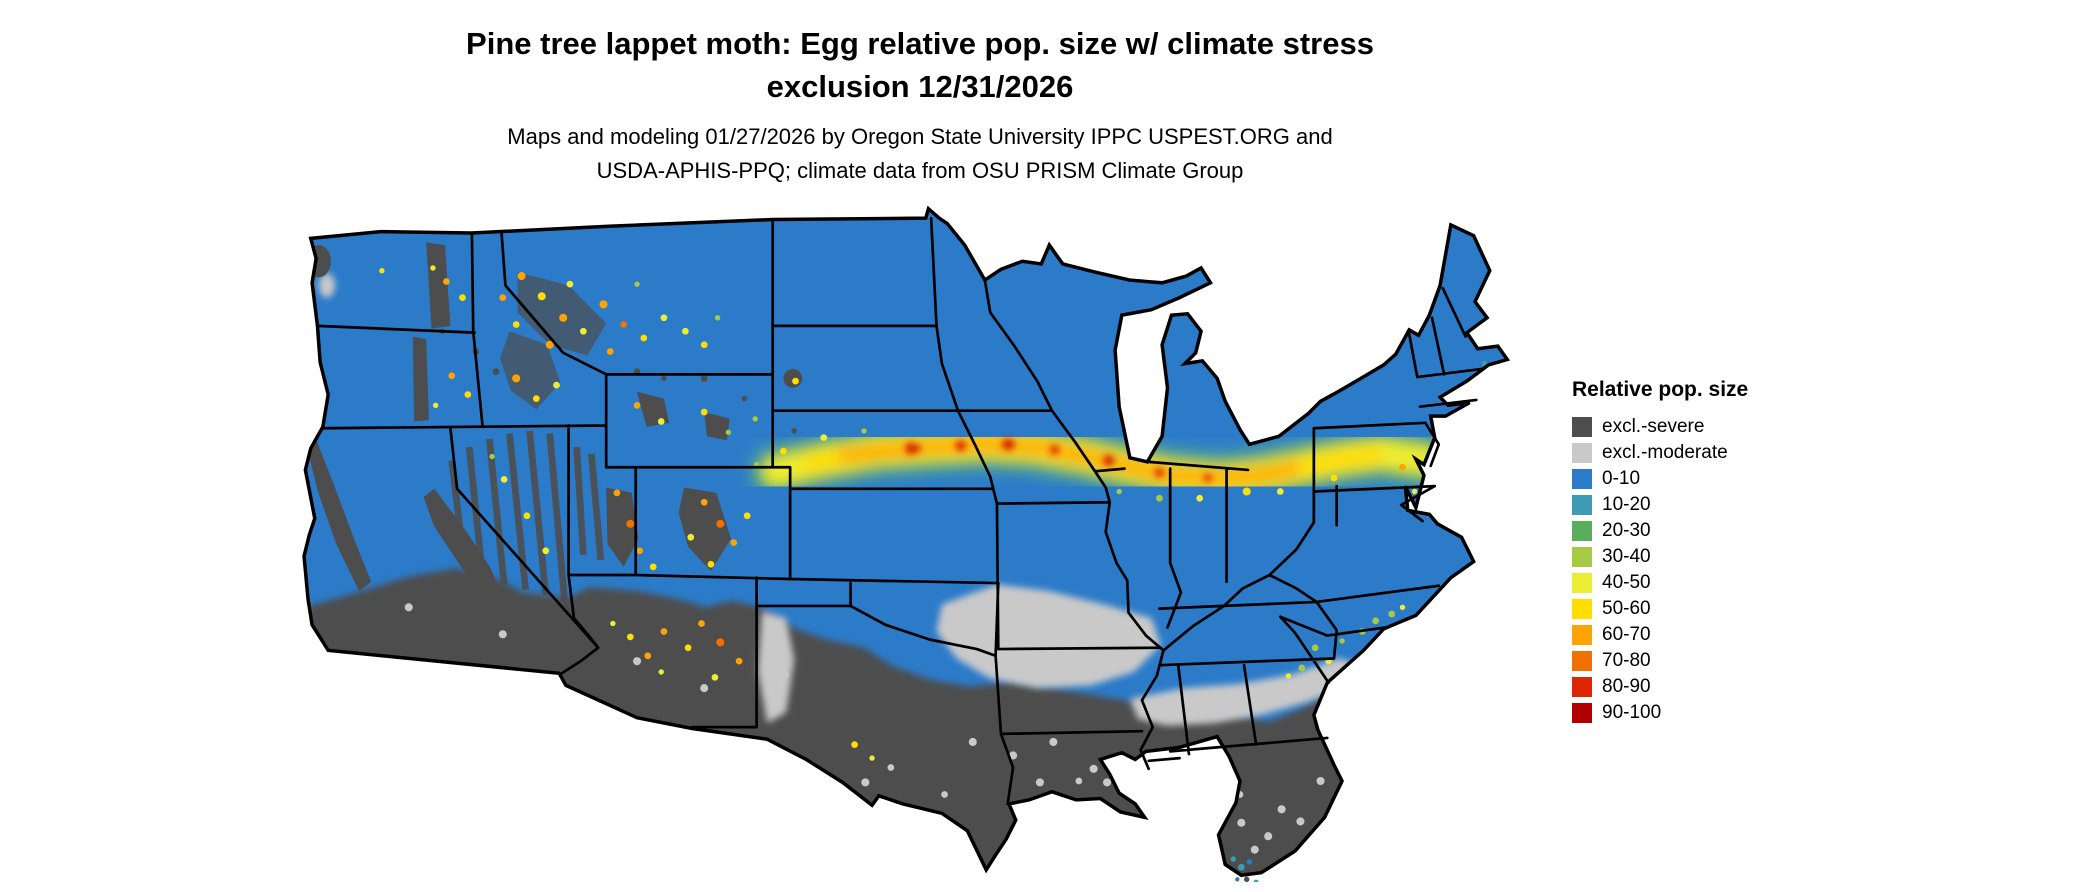  I want to click on legend-item: 50-60, so click(1692, 609).